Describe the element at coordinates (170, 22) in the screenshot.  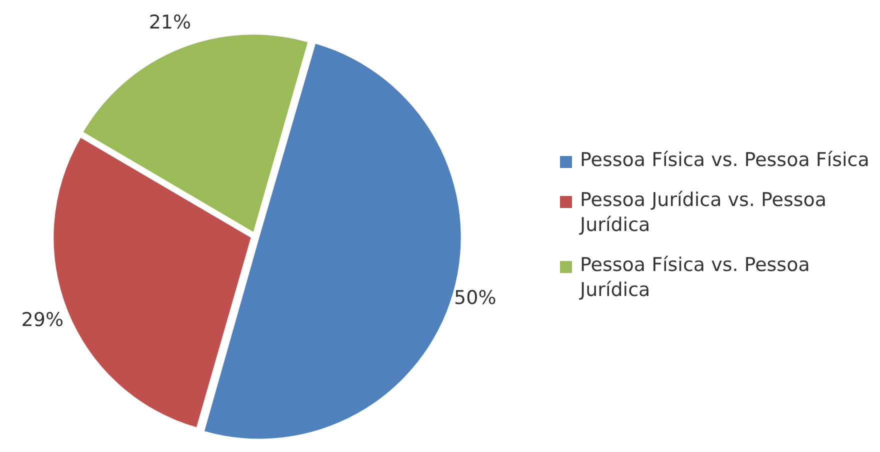
I see `data-label: 21%` at that location.